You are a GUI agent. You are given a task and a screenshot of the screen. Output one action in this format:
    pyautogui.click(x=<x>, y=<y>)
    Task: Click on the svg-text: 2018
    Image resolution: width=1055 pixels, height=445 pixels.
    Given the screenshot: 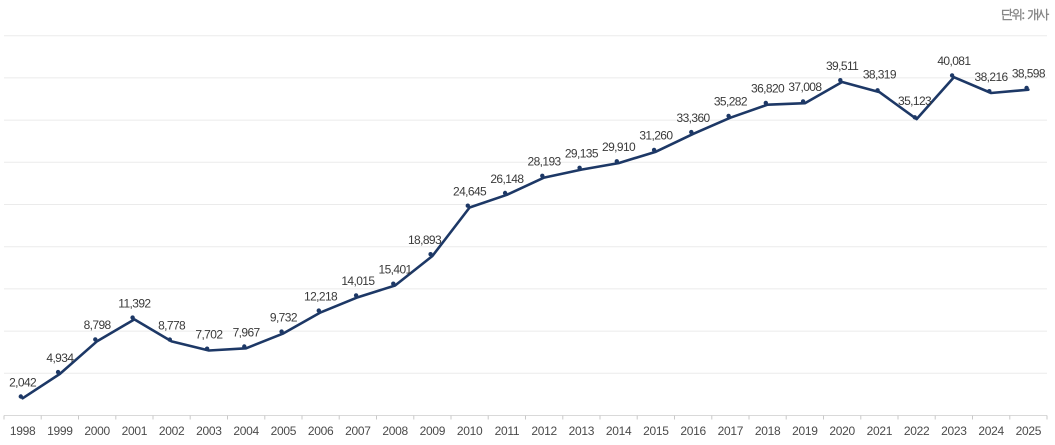 What is the action you would take?
    pyautogui.click(x=768, y=431)
    